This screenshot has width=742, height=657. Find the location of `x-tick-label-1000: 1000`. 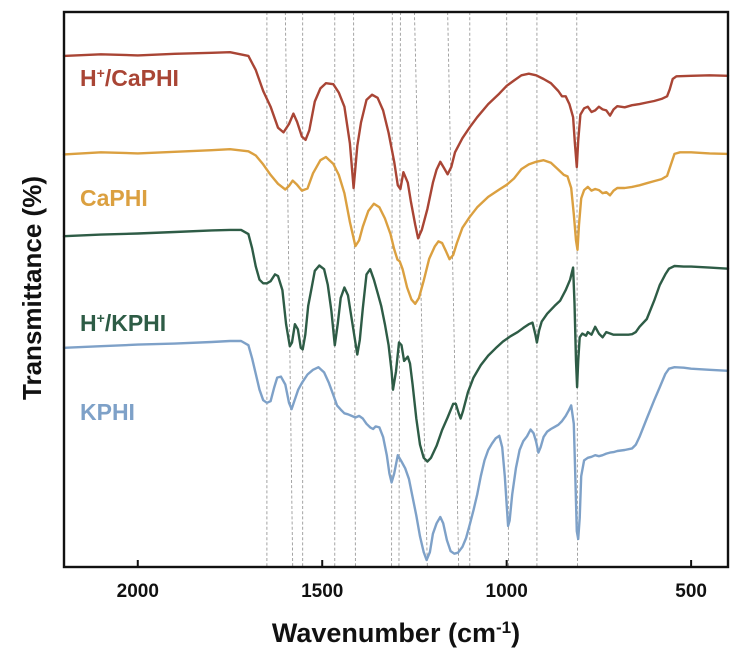

x-tick-label-1000: 1000 is located at coordinates (507, 591).